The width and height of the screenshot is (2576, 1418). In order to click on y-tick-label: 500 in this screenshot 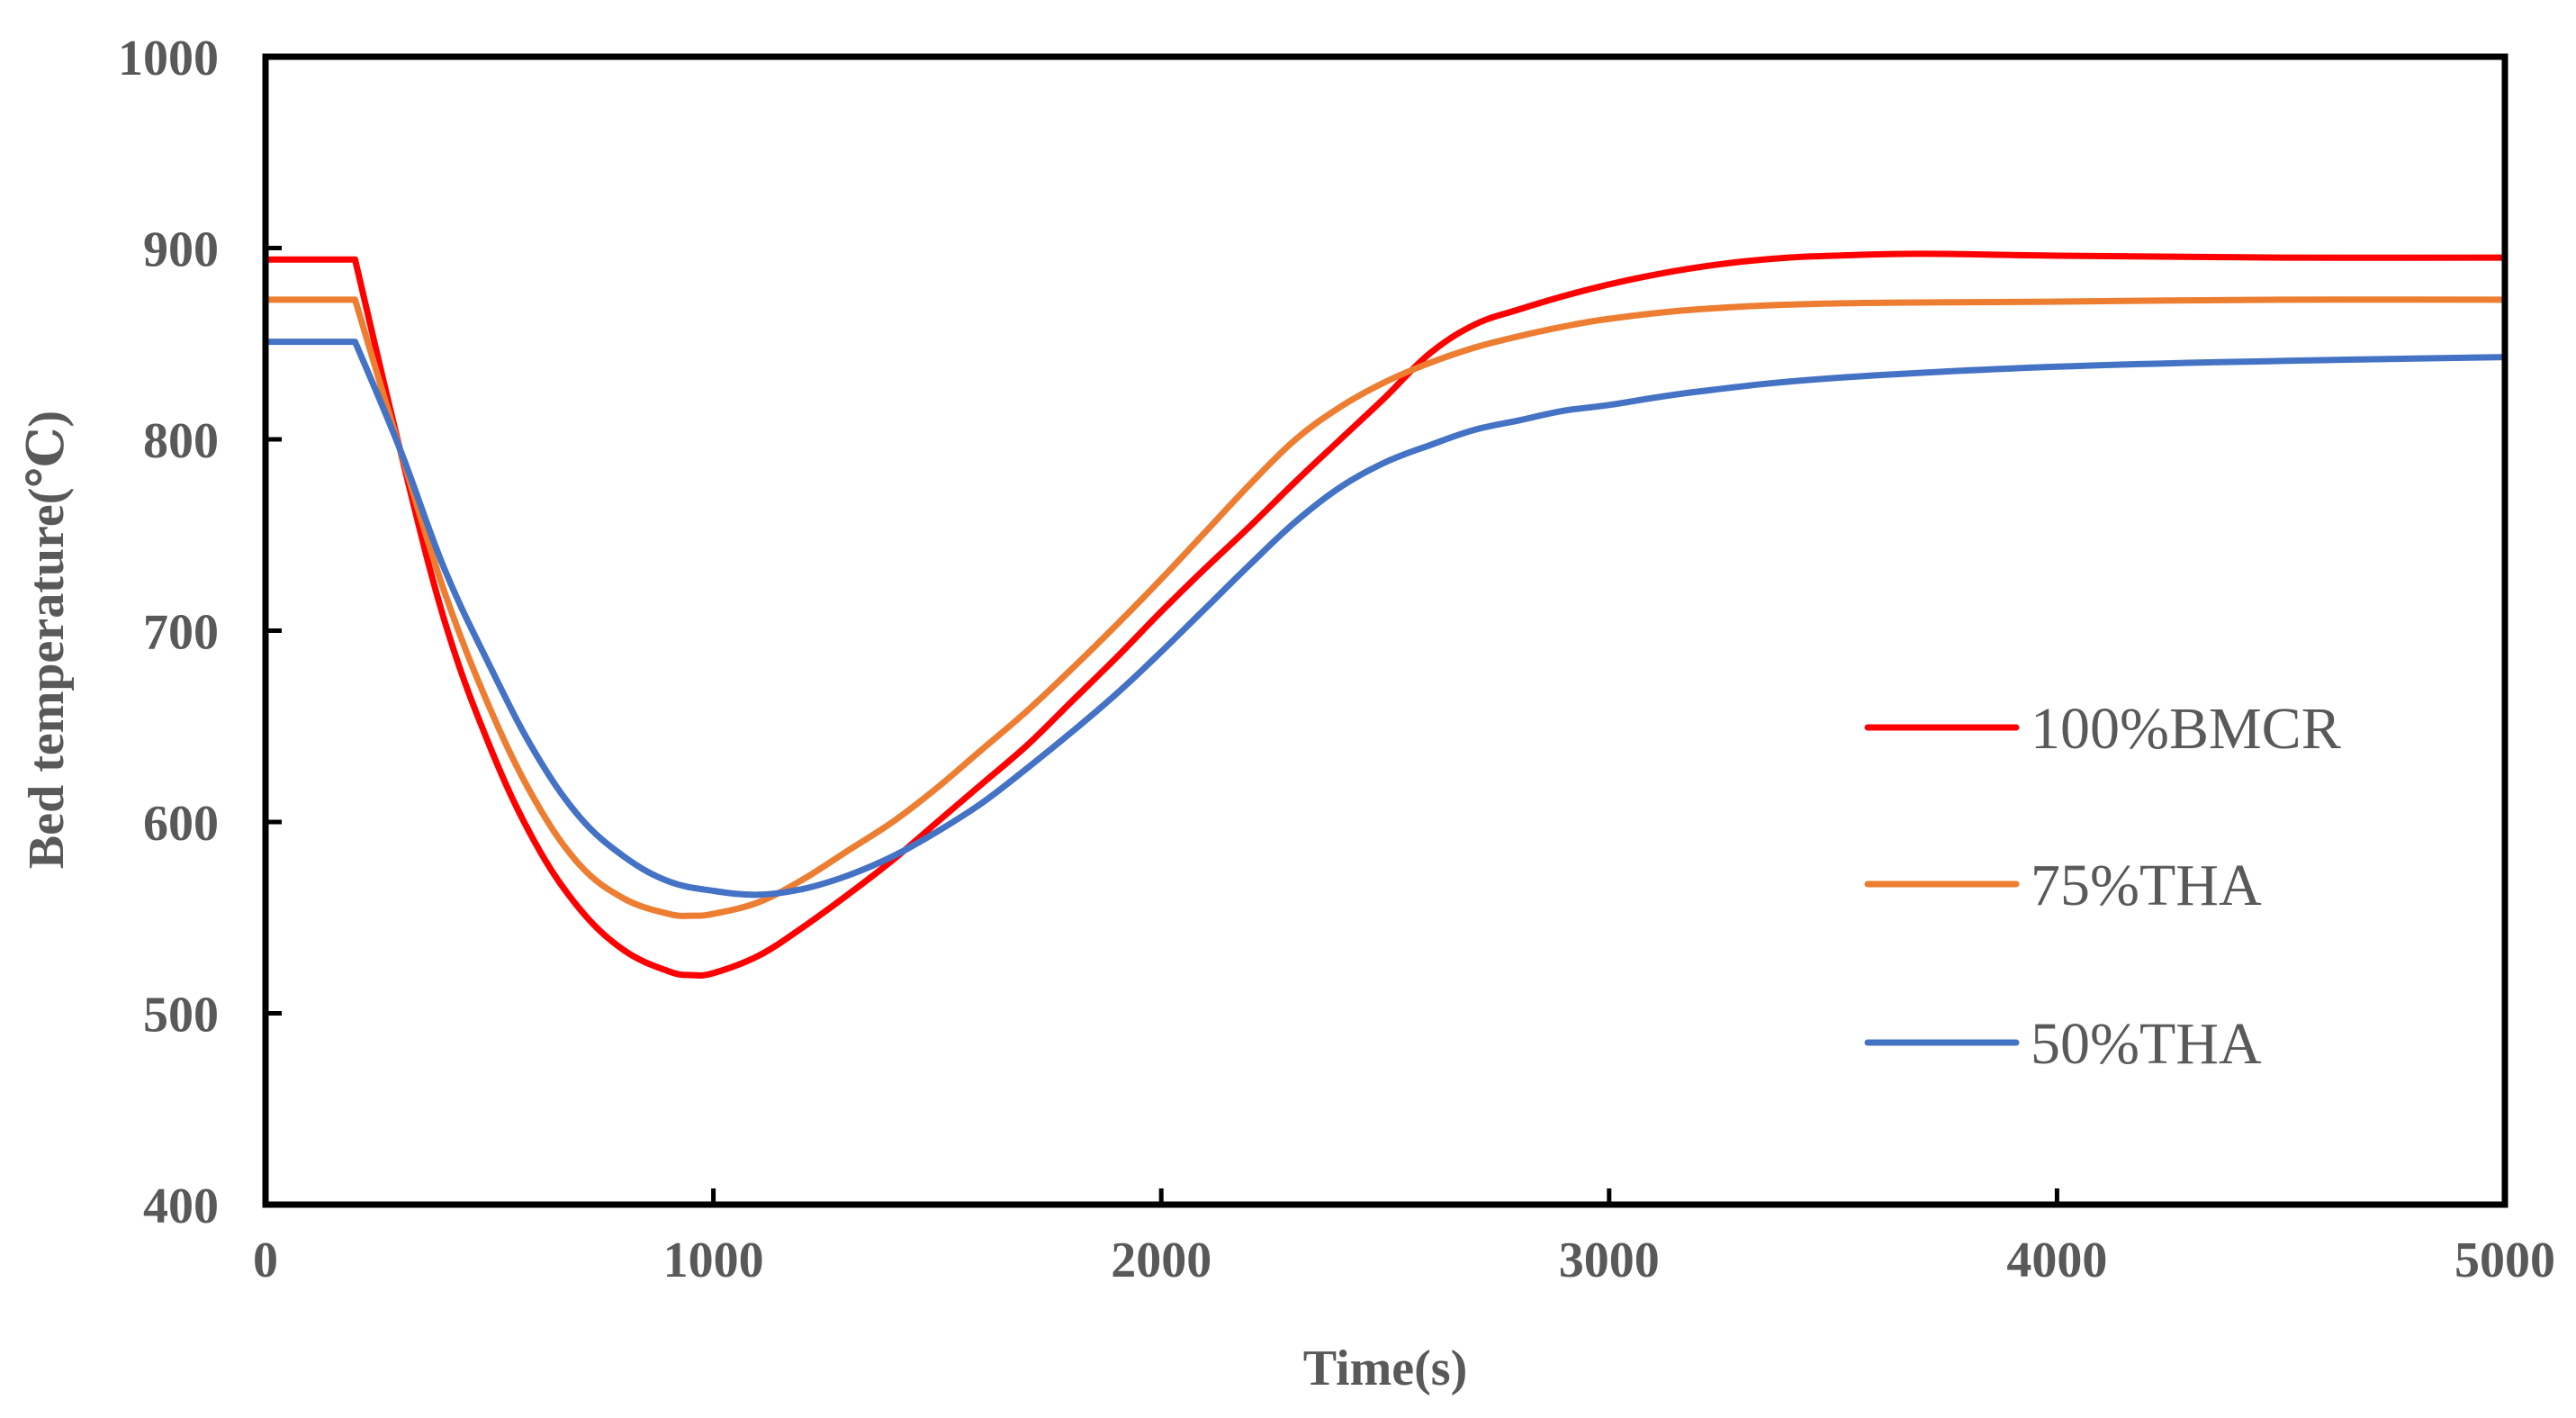, I will do `click(181, 1015)`.